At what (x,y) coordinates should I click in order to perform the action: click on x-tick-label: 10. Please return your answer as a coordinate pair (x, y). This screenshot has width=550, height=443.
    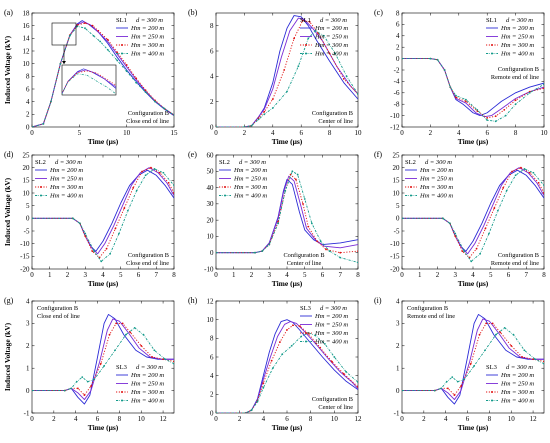
    Looking at the image, I should click on (359, 133).